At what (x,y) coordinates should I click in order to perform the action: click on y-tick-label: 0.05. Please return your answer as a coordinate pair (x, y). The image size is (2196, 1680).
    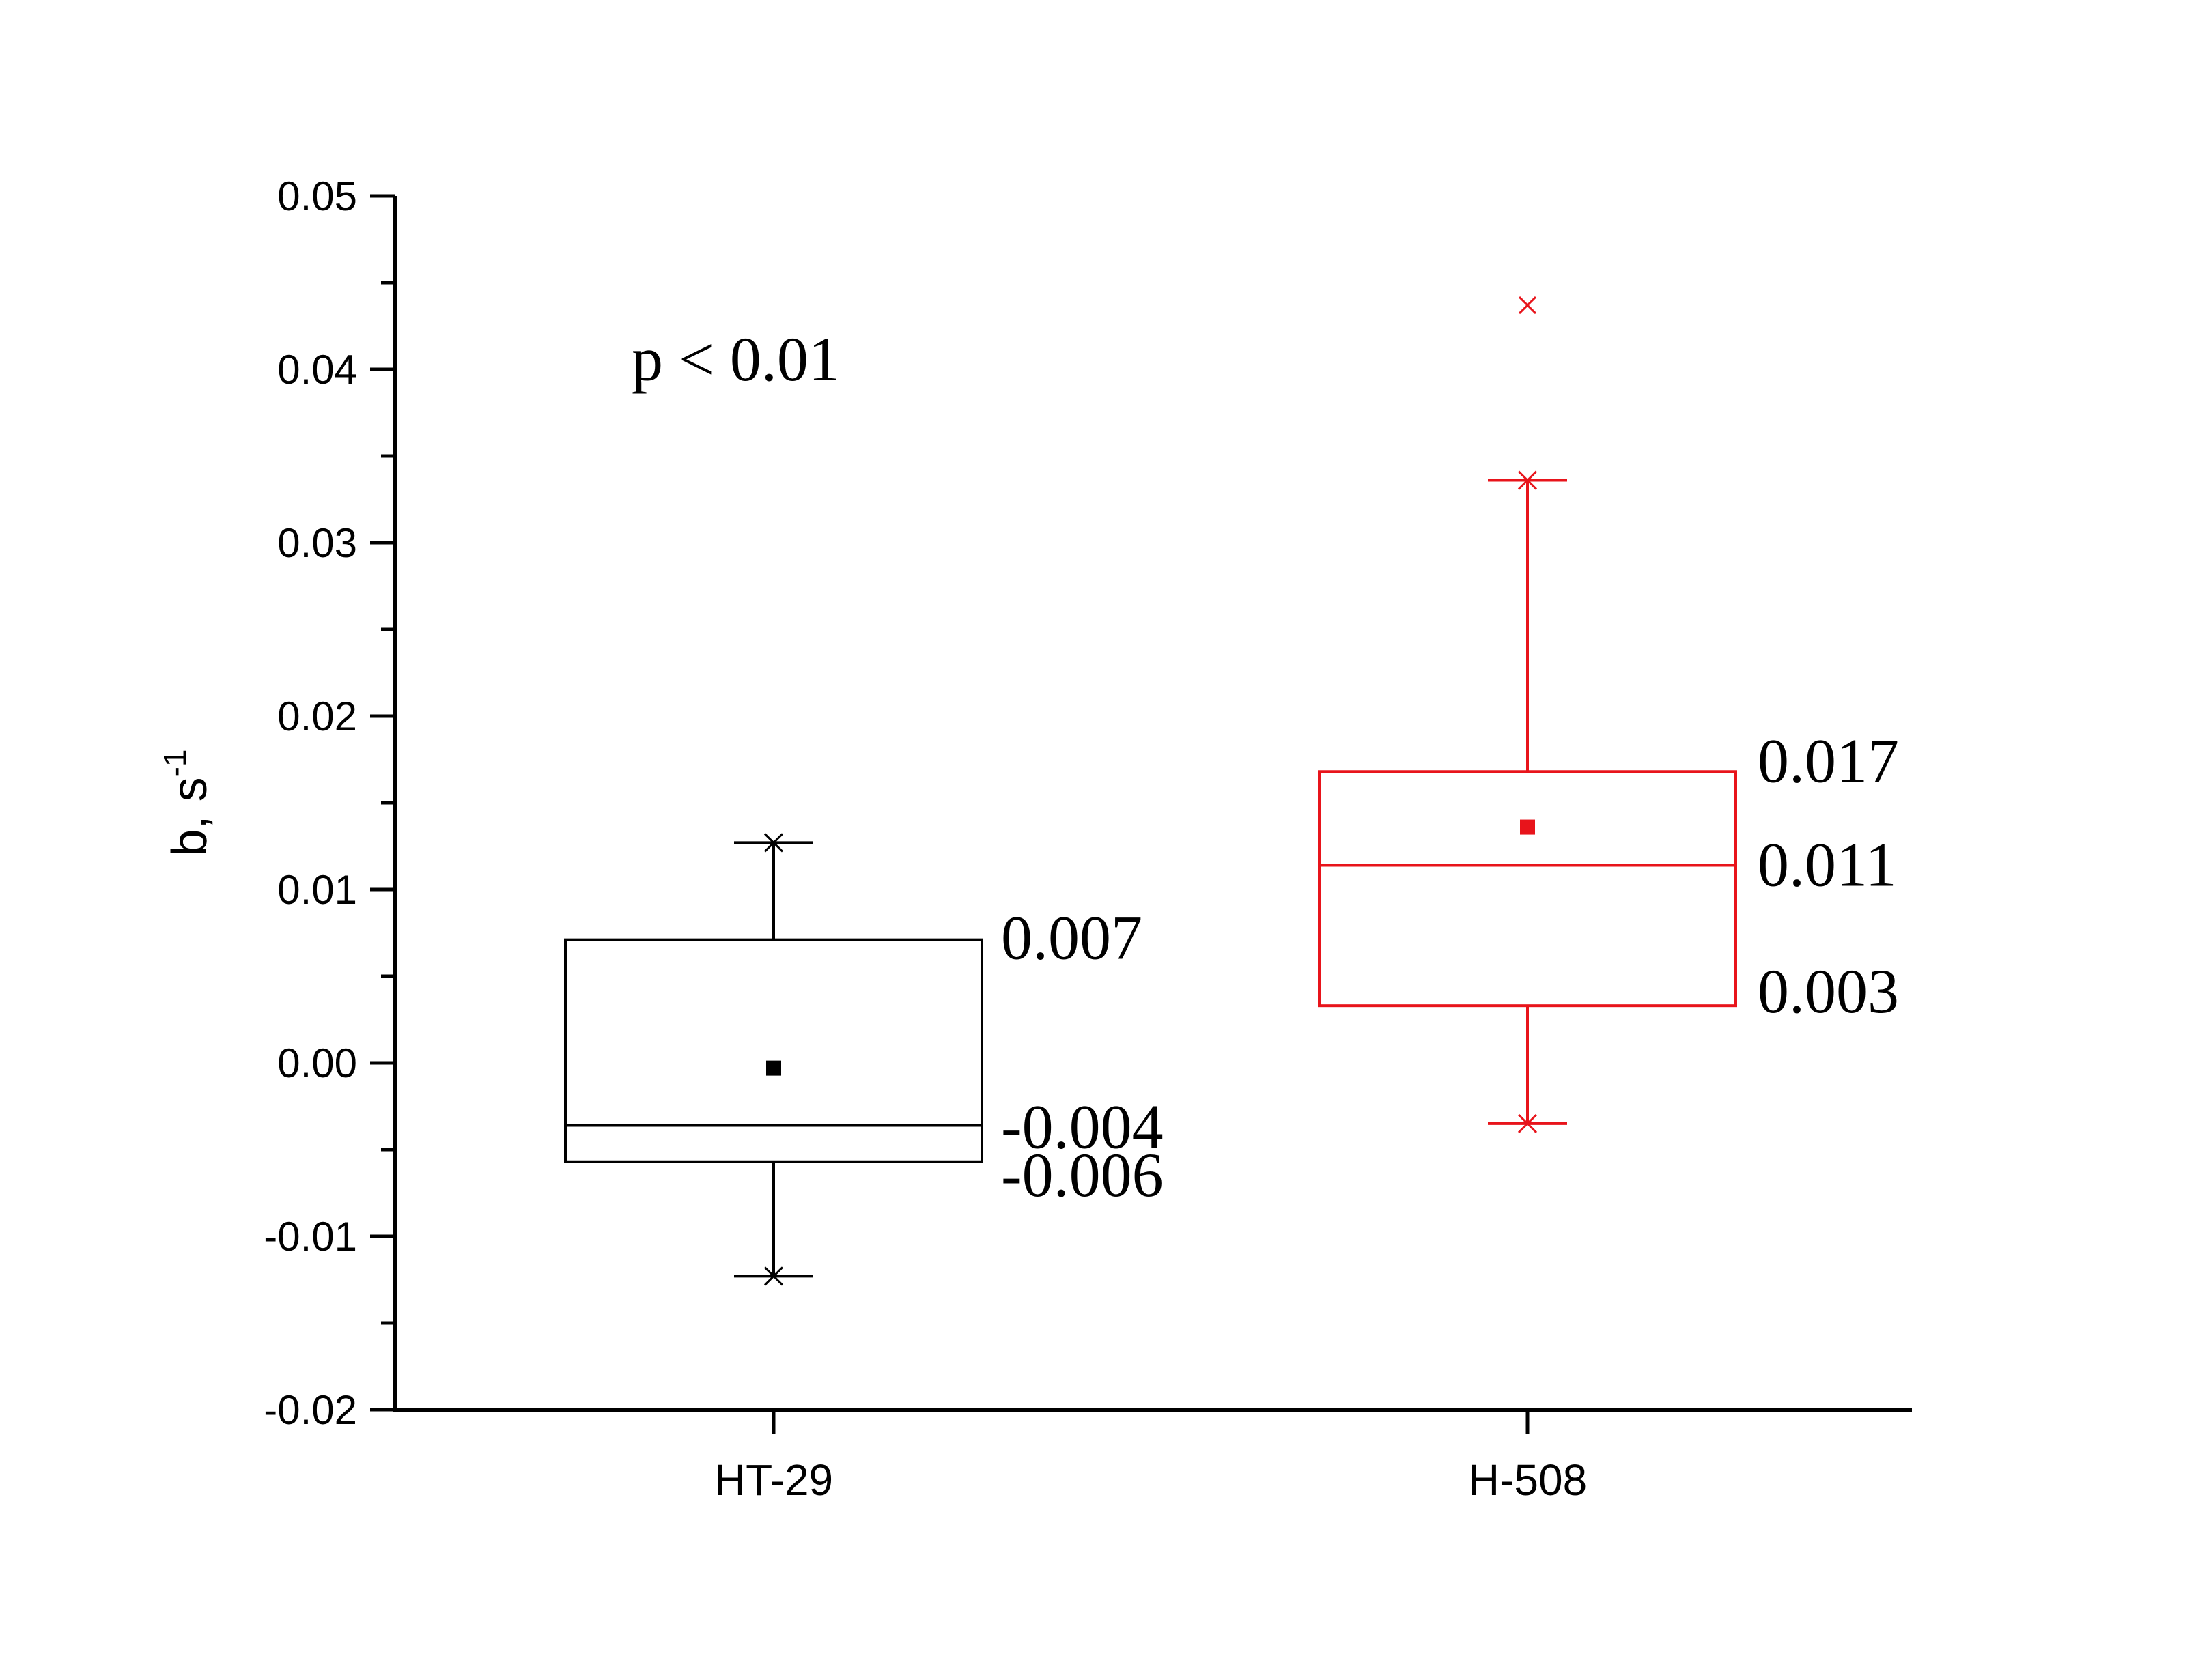
    Looking at the image, I should click on (317, 196).